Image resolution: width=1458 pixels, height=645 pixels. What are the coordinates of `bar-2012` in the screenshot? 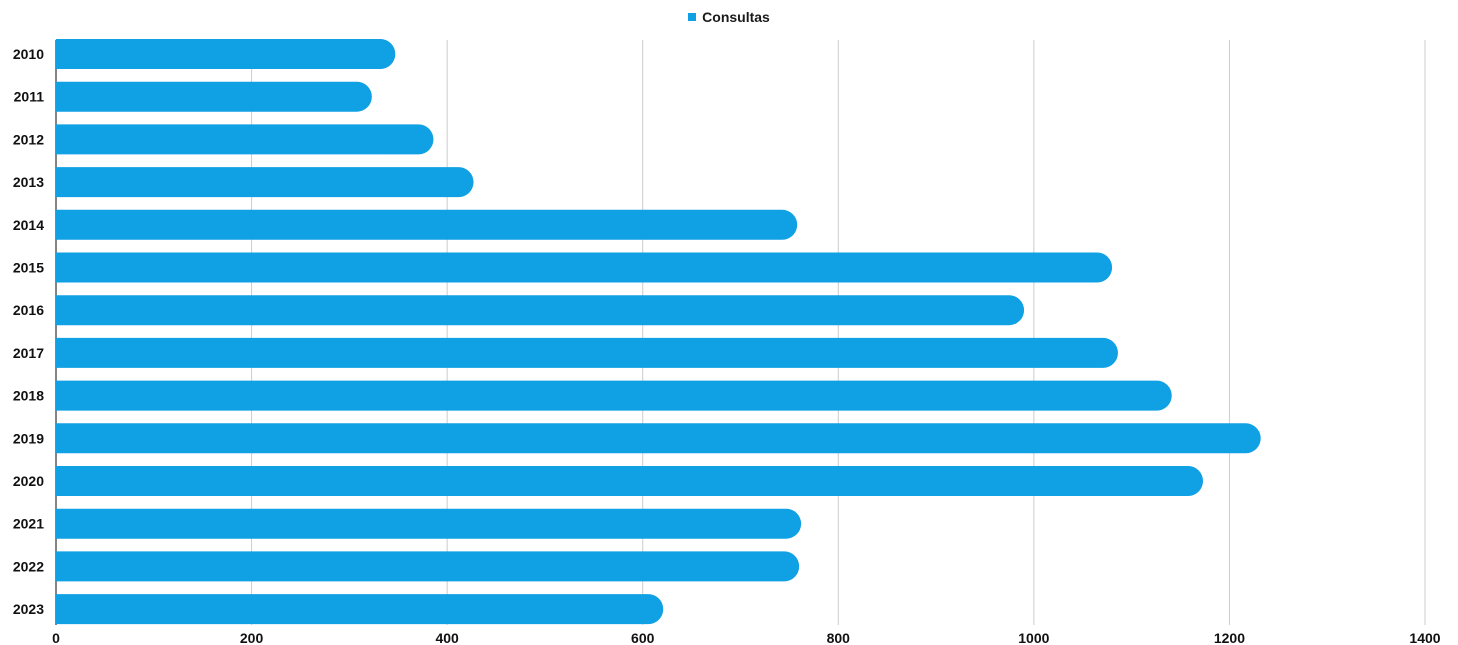 It's located at (245, 139).